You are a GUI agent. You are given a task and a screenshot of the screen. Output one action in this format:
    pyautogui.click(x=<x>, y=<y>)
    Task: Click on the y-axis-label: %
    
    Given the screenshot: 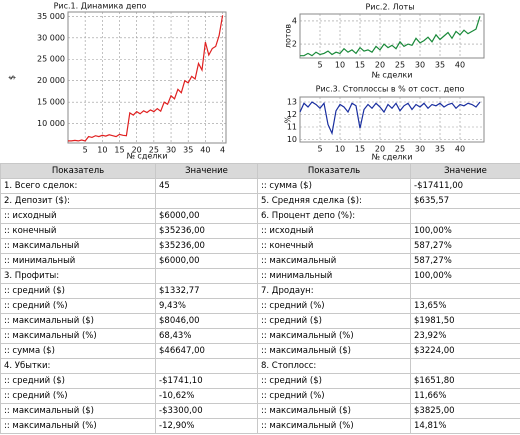 What is the action you would take?
    pyautogui.click(x=288, y=119)
    